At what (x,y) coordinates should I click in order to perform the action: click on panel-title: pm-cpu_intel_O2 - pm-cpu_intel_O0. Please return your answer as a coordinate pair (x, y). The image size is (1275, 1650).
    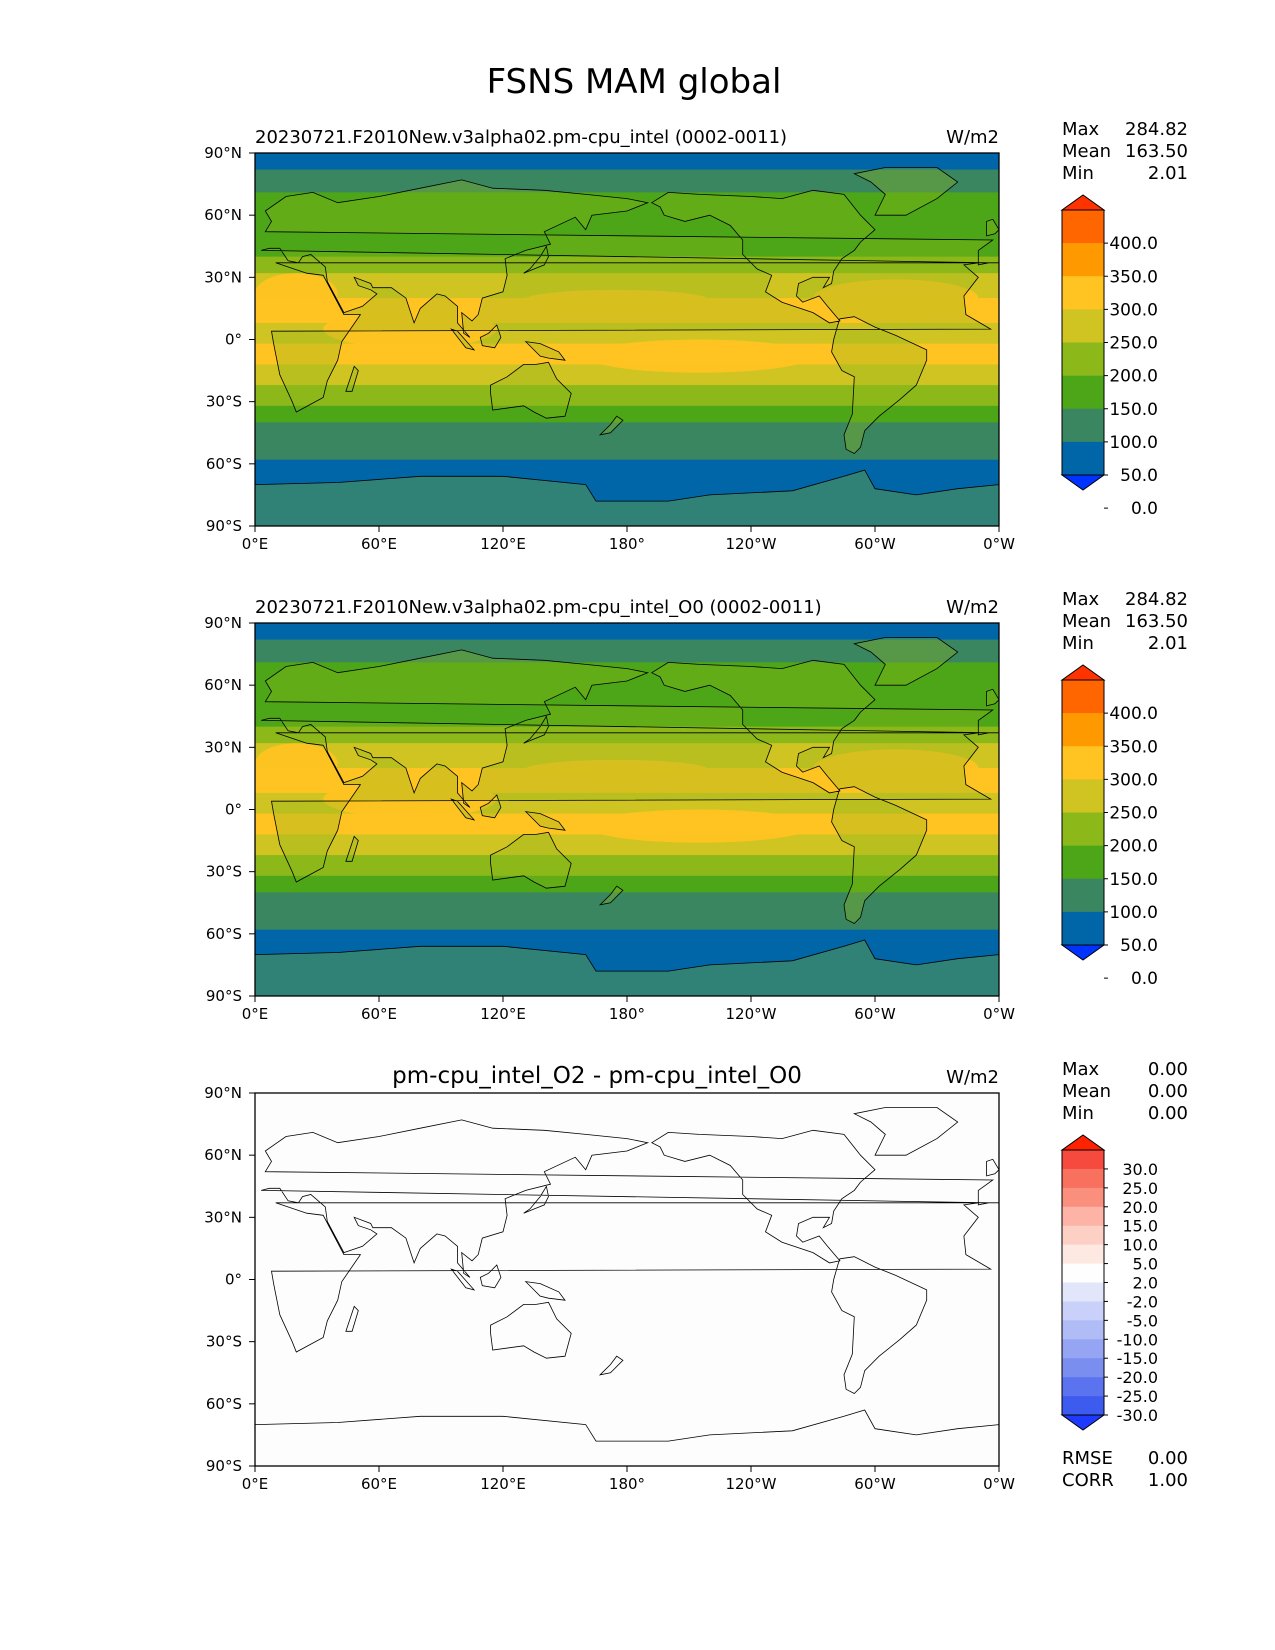
    Looking at the image, I should click on (597, 1076).